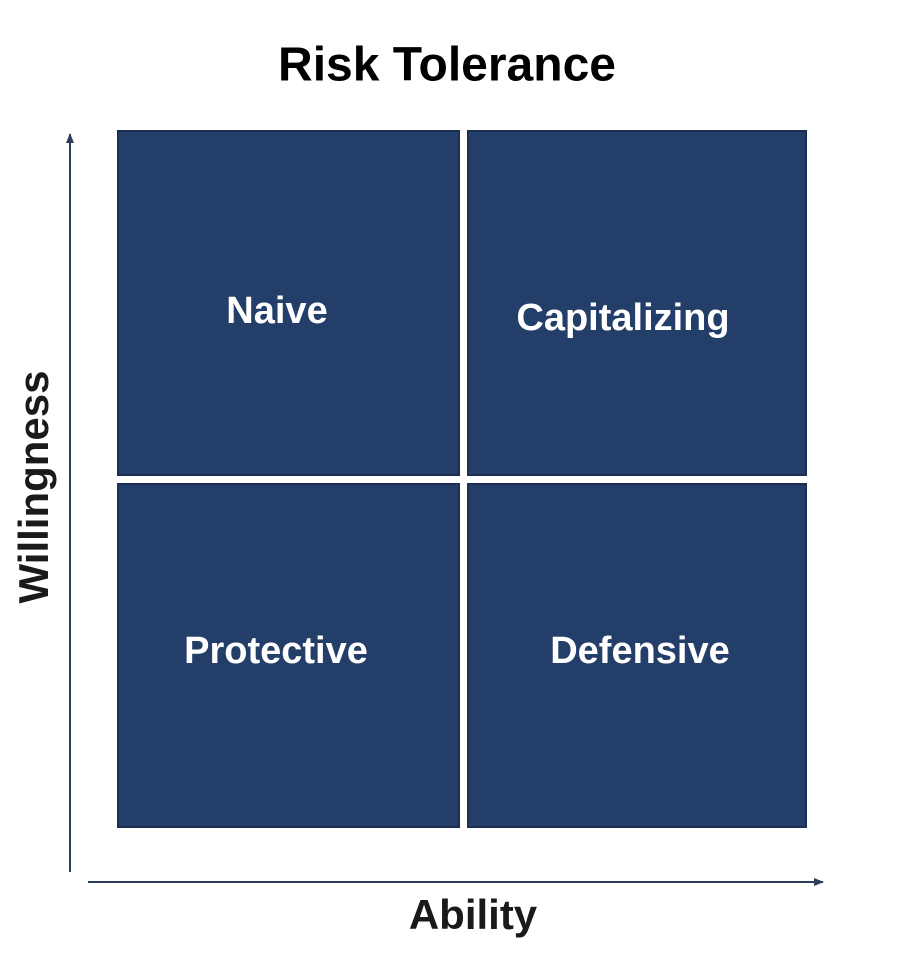 This screenshot has width=901, height=966. Describe the element at coordinates (640, 651) in the screenshot. I see `quadrant-label: Defensive` at that location.